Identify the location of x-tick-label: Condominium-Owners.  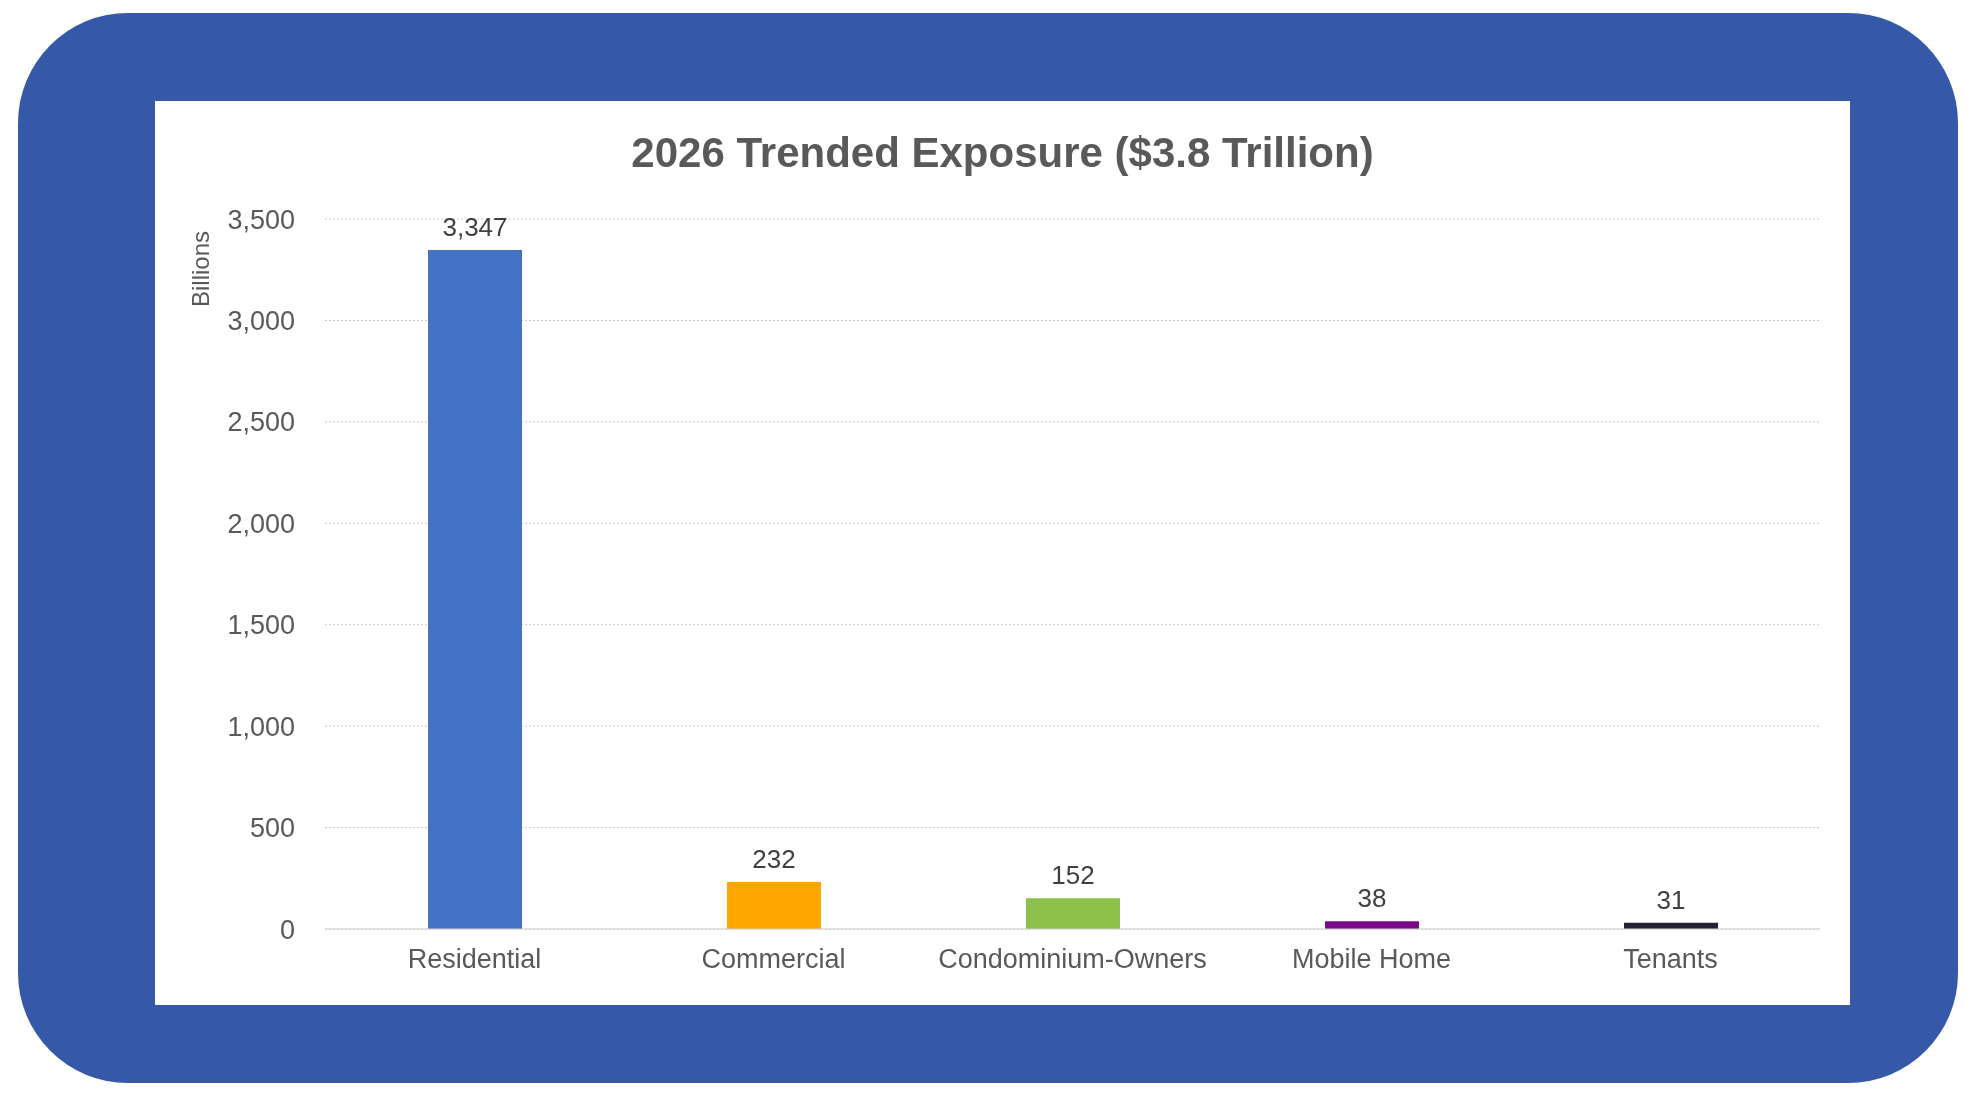
(1072, 959).